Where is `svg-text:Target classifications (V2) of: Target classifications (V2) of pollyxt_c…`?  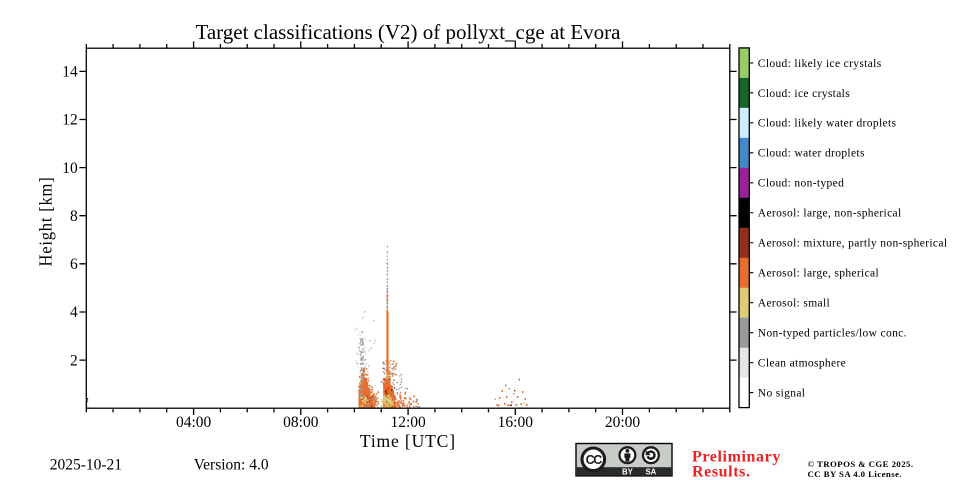
svg-text:Target classifications (V2) of: Target classifications (V2) of pollyxt_c… is located at coordinates (408, 32).